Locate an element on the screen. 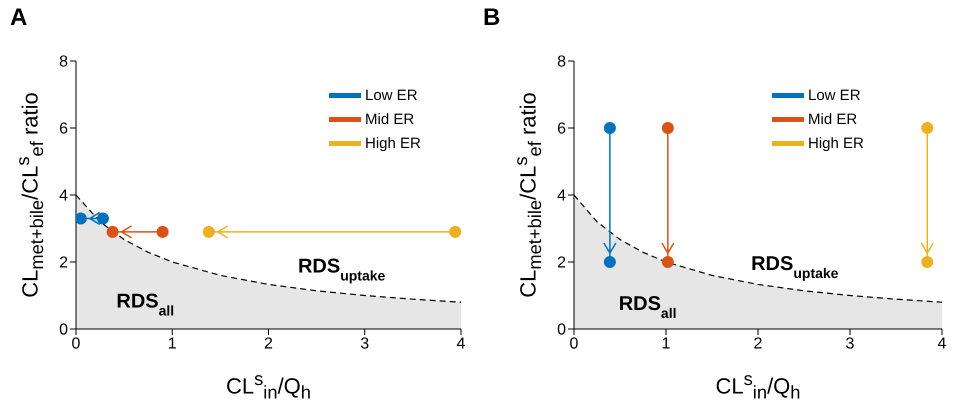 Image resolution: width=962 pixels, height=408 pixels. chart-title: B is located at coordinates (491, 18).